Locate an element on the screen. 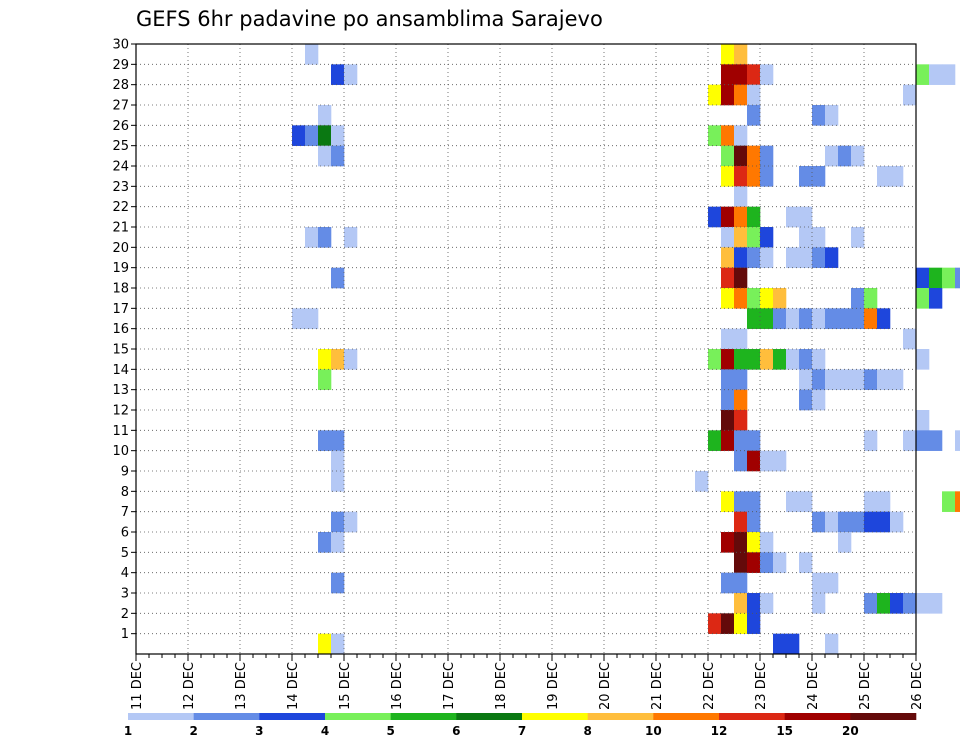 The image size is (960, 742). colorbar-label: 7 is located at coordinates (522, 731).